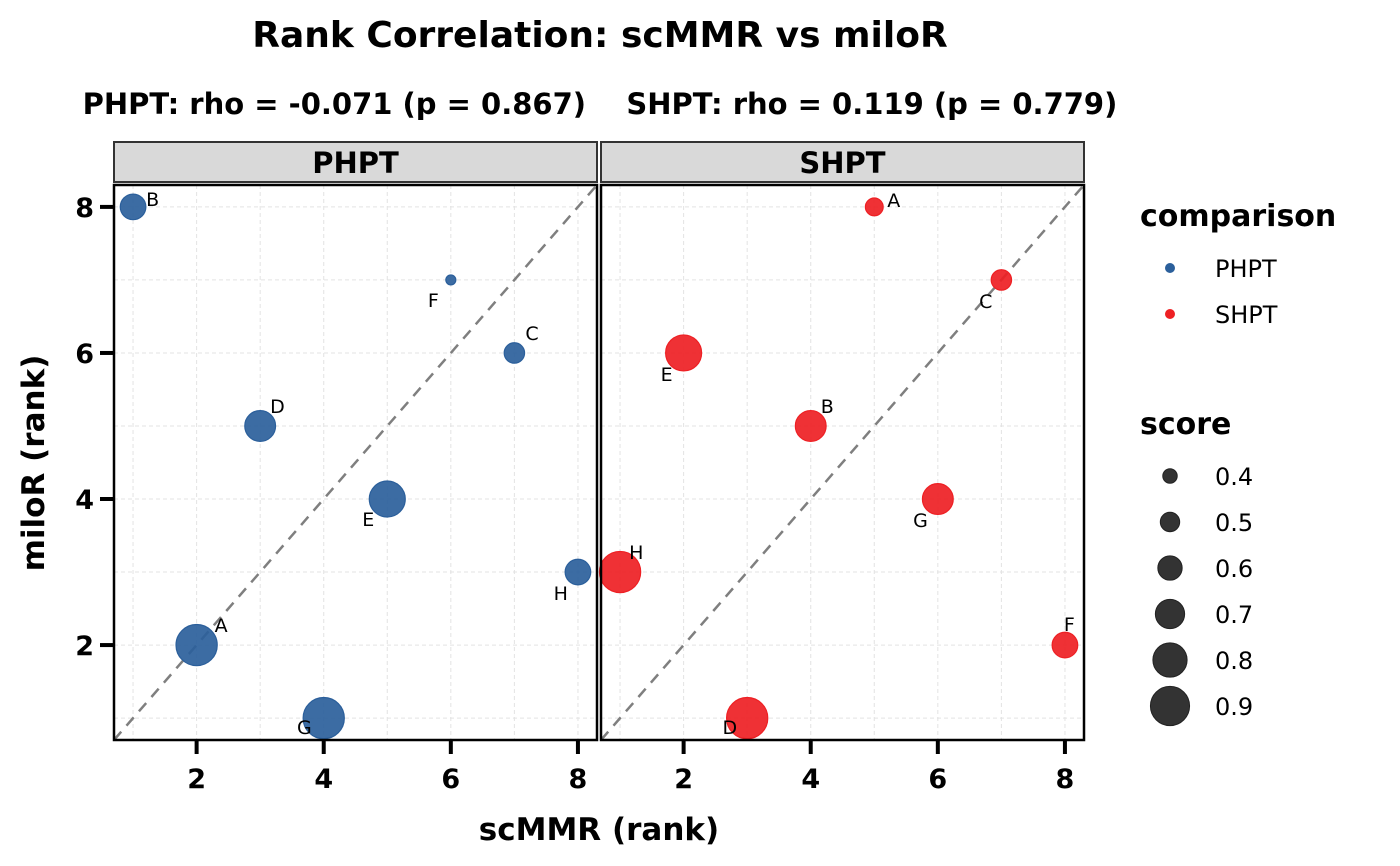 This screenshot has width=1400, height=866. What do you see at coordinates (84, 646) in the screenshot?
I see `y-tick-label: 2` at bounding box center [84, 646].